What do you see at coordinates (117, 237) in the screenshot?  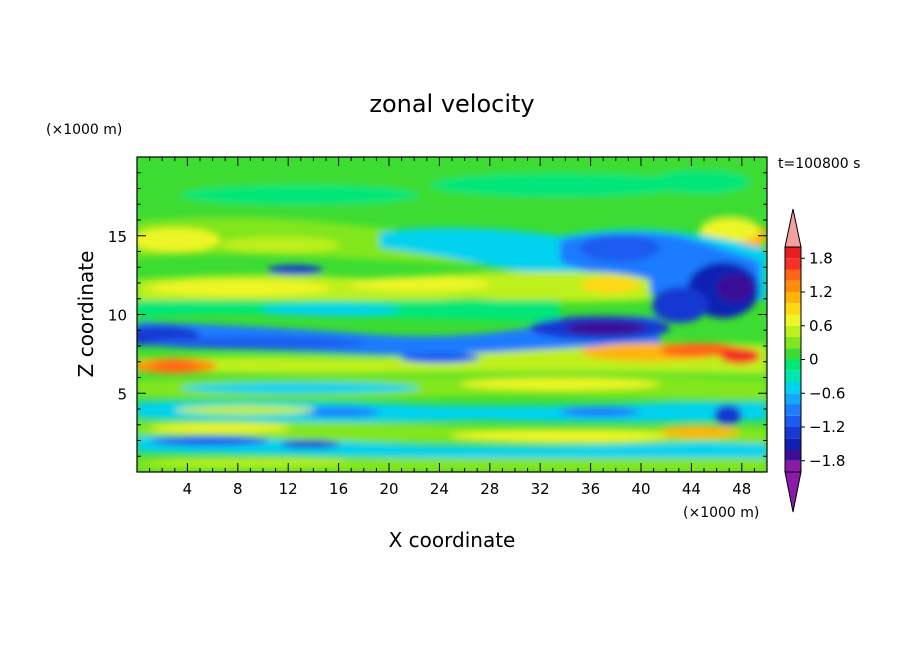 I see `y-tick-label: 15` at bounding box center [117, 237].